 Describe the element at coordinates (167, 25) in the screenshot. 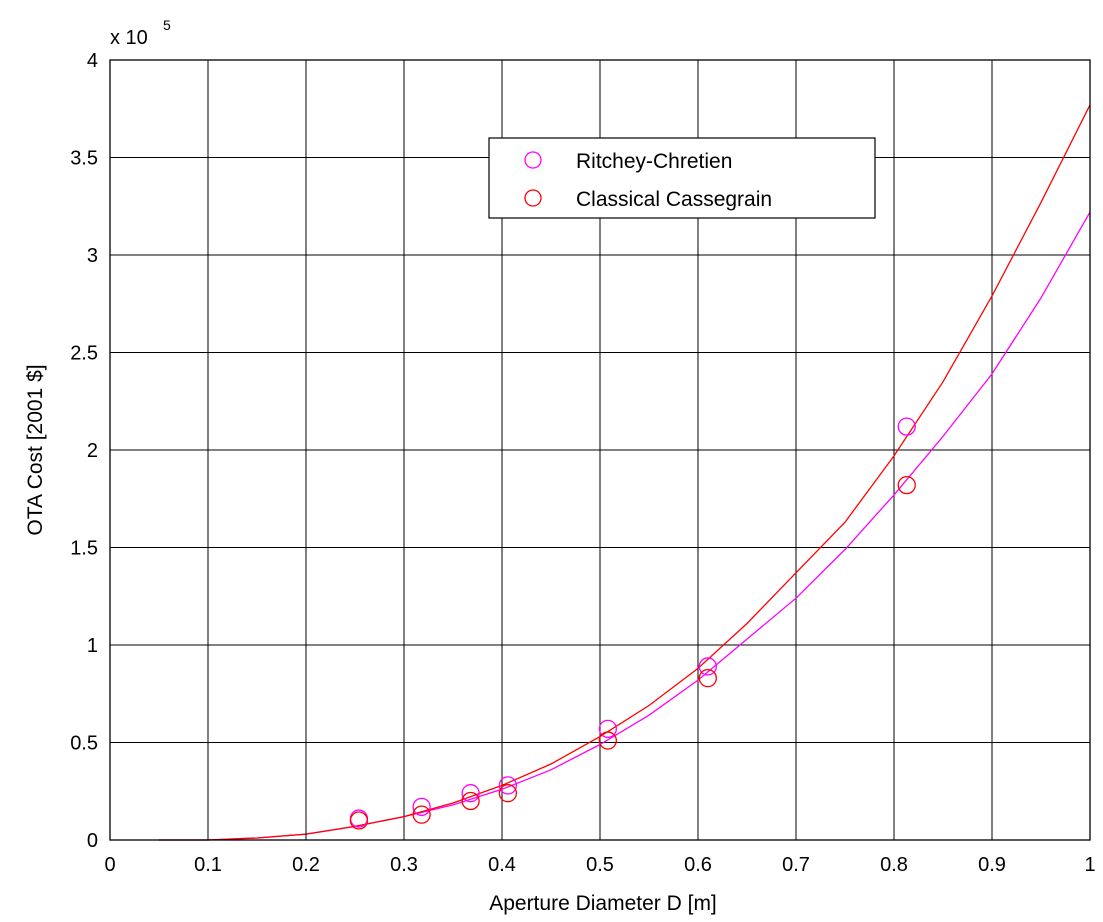

I see `y-multiplier-exponent: 5` at that location.